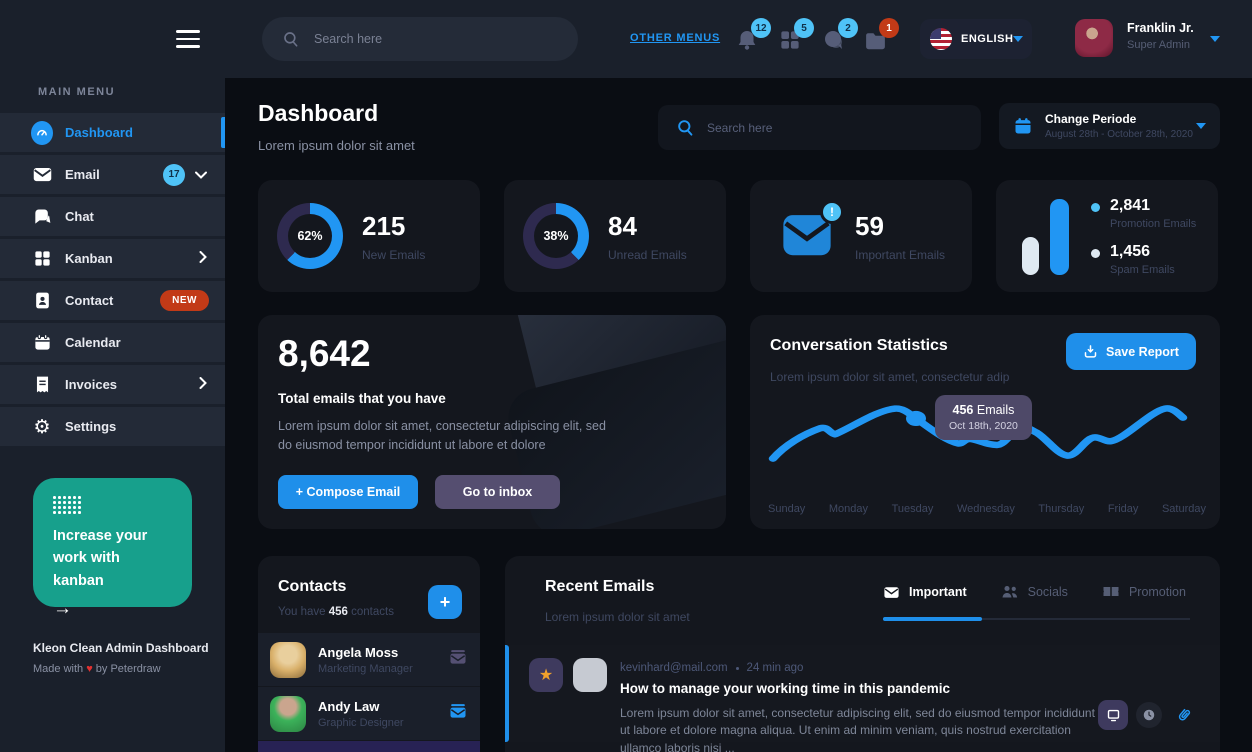 This screenshot has height=752, width=1252. What do you see at coordinates (112, 426) in the screenshot?
I see `sidebar-item-settings: ⚙ Settings` at bounding box center [112, 426].